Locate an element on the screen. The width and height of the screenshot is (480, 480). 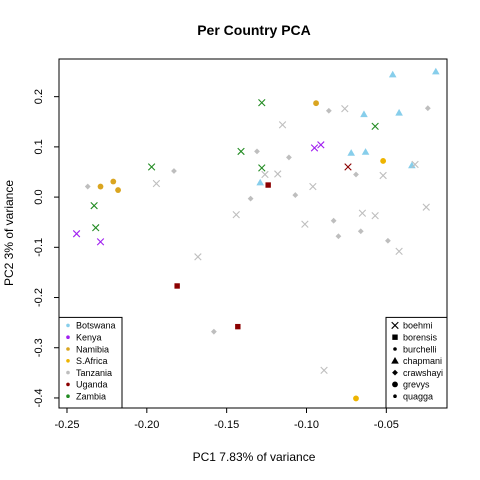
legend-label: Botswana is located at coordinates (96, 326).